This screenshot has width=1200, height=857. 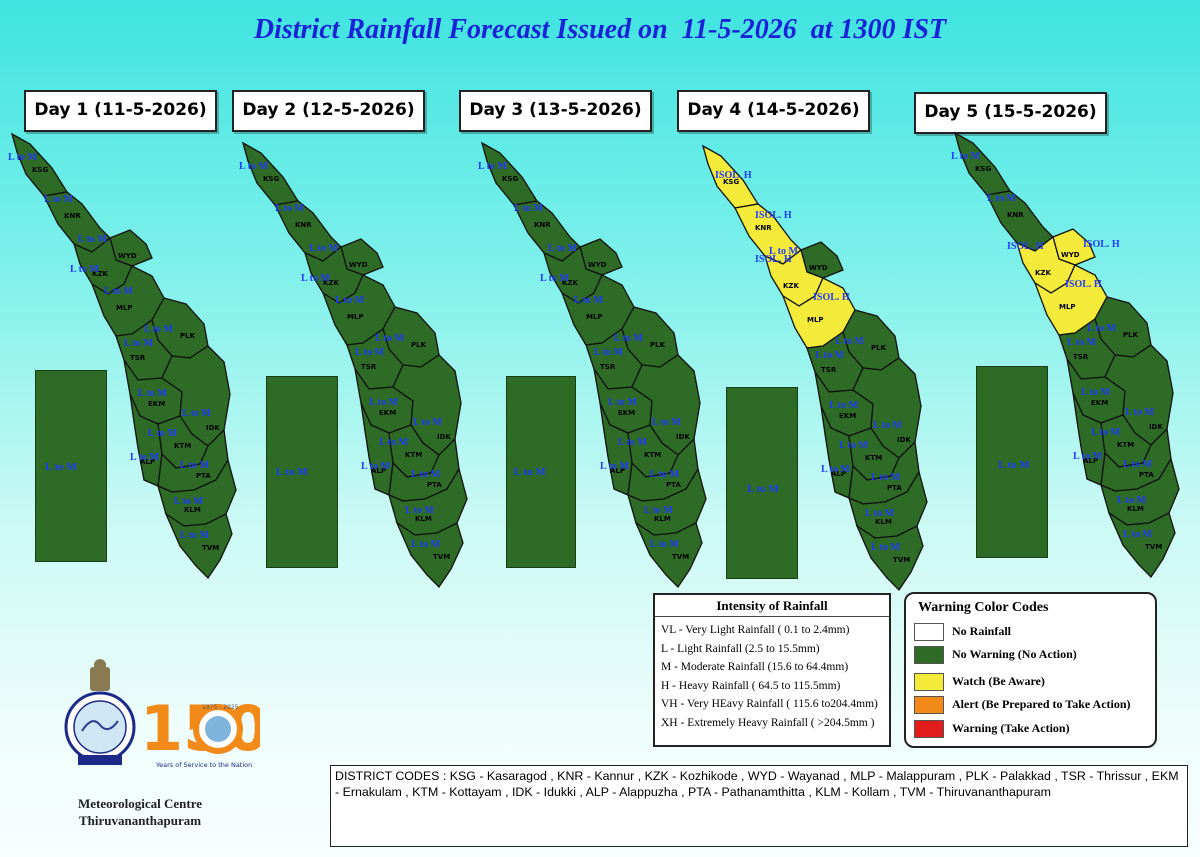 What do you see at coordinates (929, 729) in the screenshot?
I see `swatch-red` at bounding box center [929, 729].